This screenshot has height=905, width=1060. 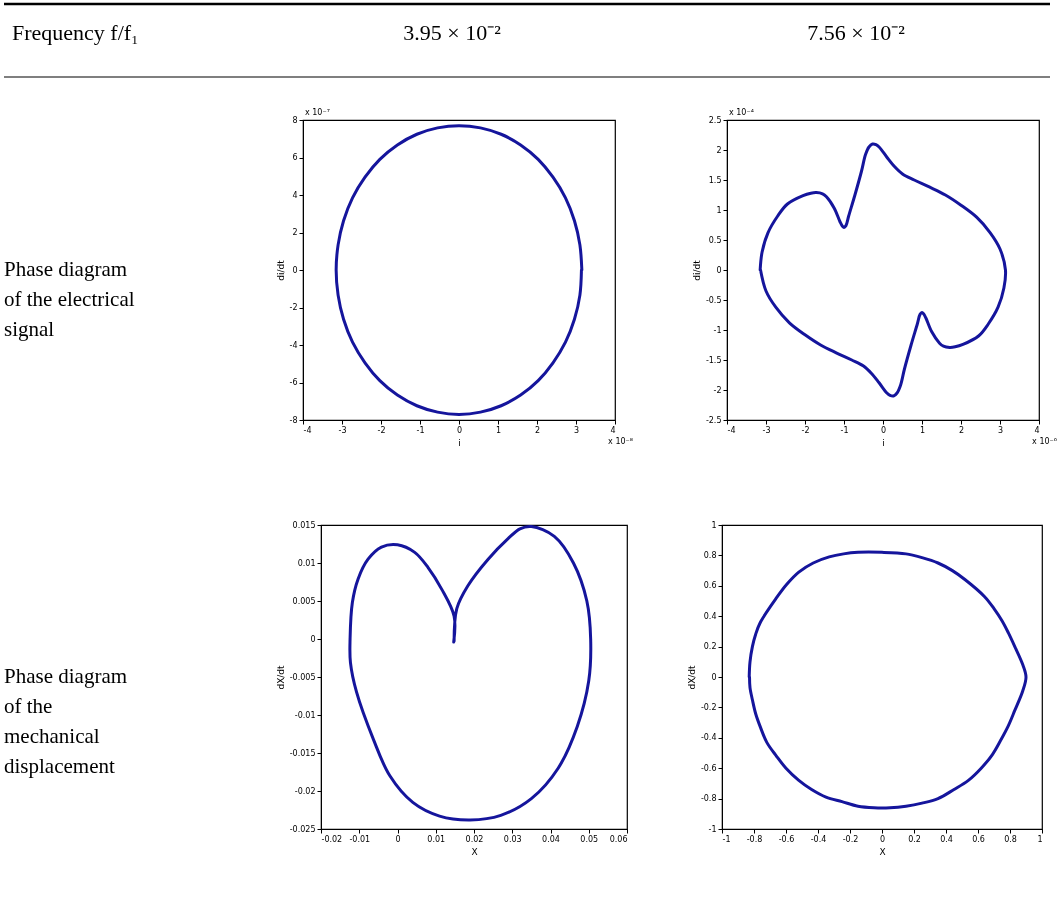 What do you see at coordinates (710, 616) in the screenshot?
I see `y-tick-label: 0.4` at bounding box center [710, 616].